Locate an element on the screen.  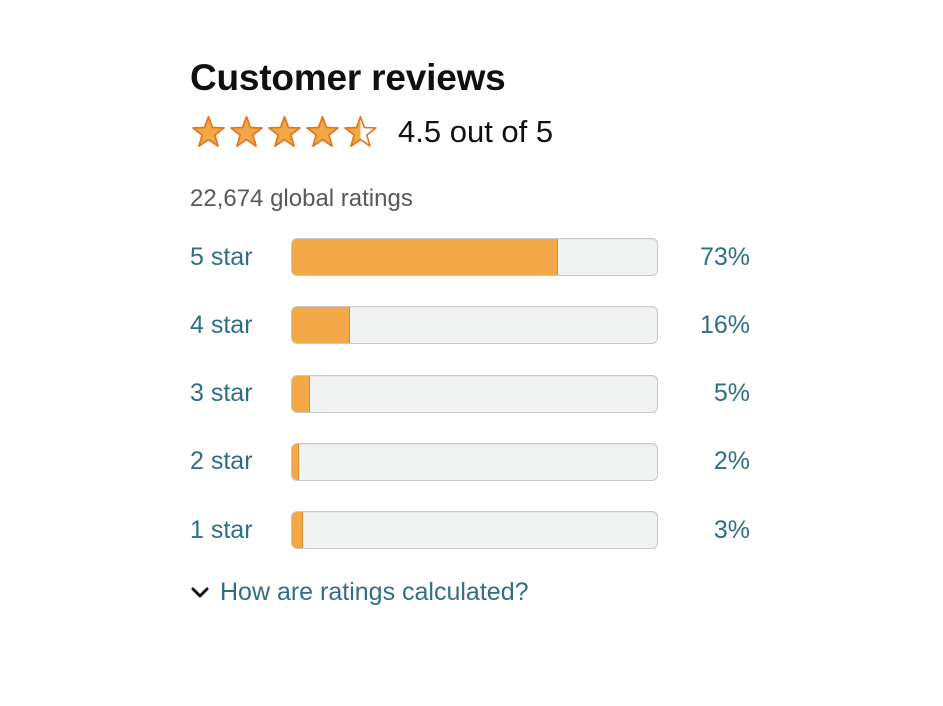
average-rating: 4.5 out of 5 is located at coordinates (490, 132).